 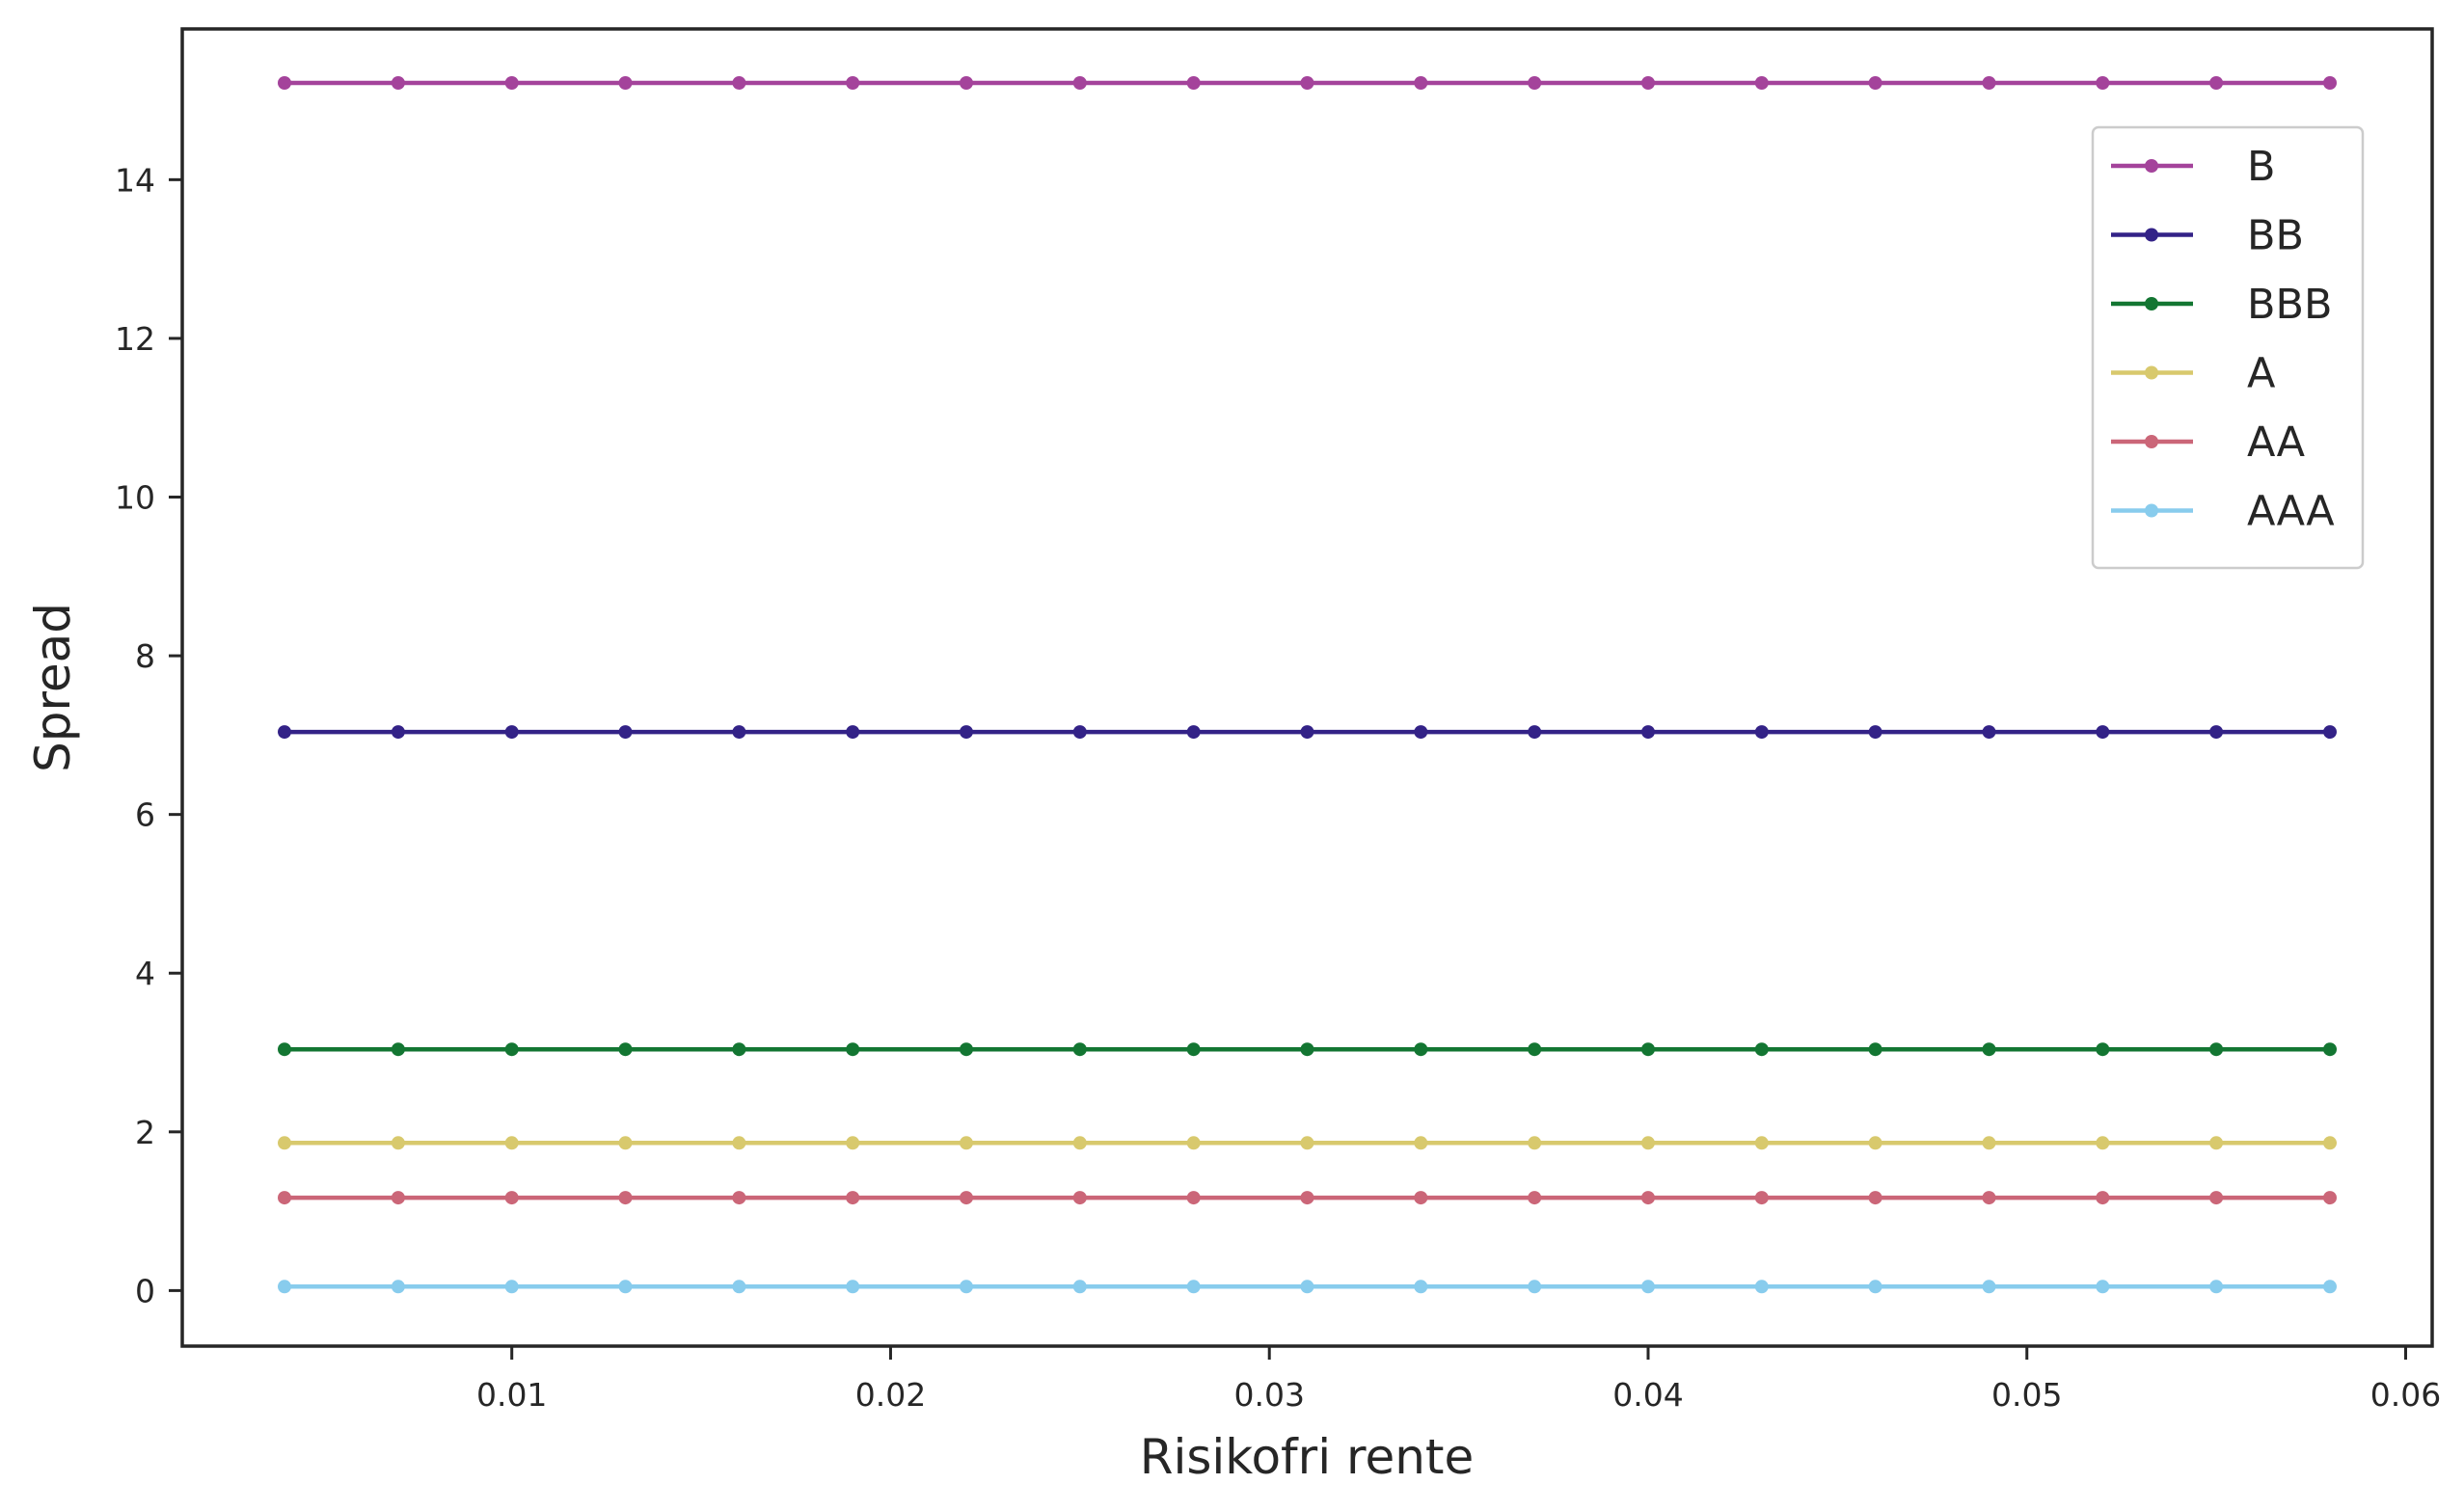 I want to click on y-axis-ticks: 0 2 4 6 8 10 12 14, so click(x=148, y=735).